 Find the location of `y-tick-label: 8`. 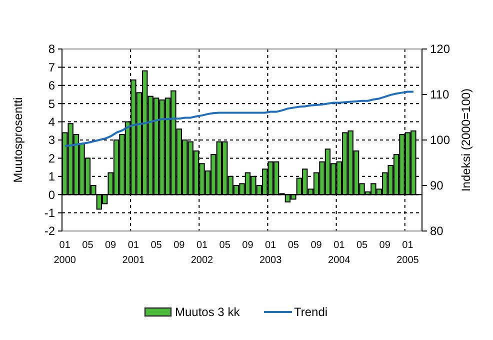

y-tick-label: 8 is located at coordinates (52, 49).